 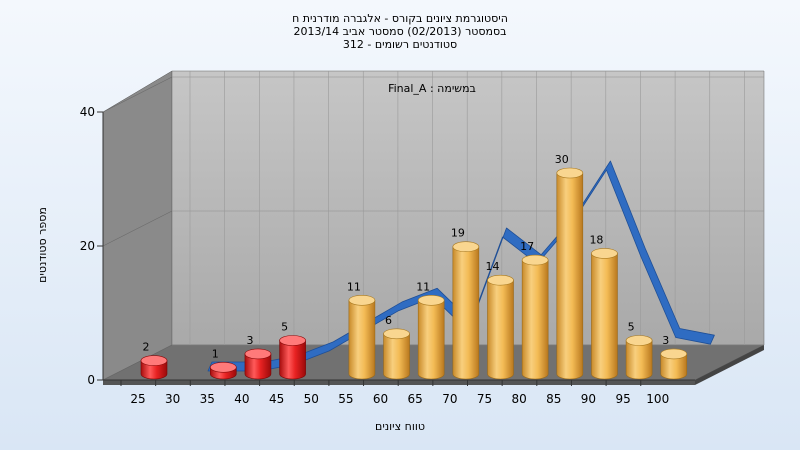 What do you see at coordinates (399, 382) in the screenshot?
I see `floor-front-edge` at bounding box center [399, 382].